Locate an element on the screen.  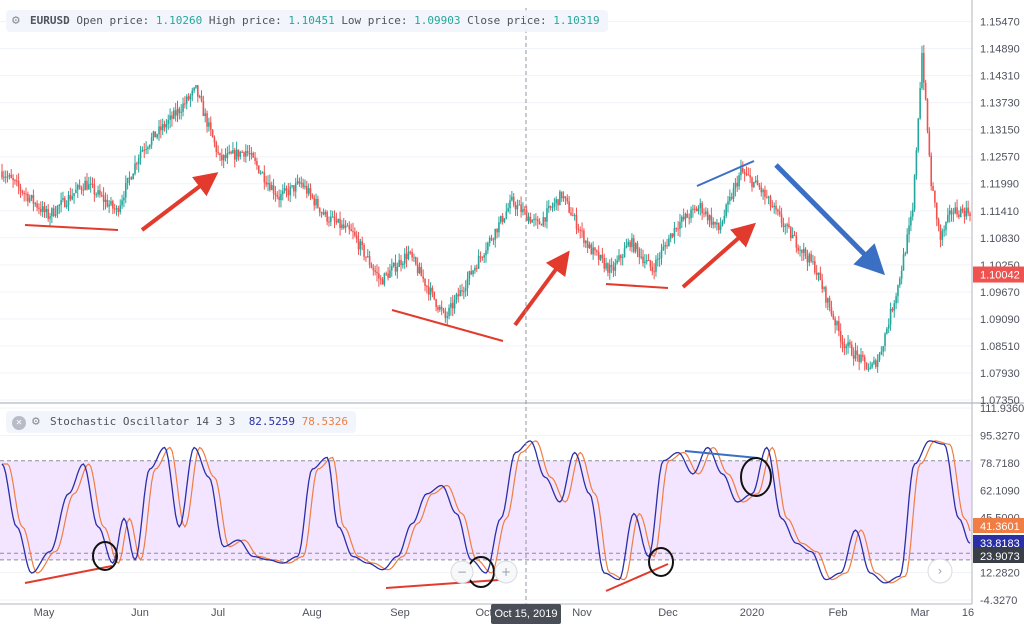
divergence-line-oscillator is located at coordinates (449, 583).